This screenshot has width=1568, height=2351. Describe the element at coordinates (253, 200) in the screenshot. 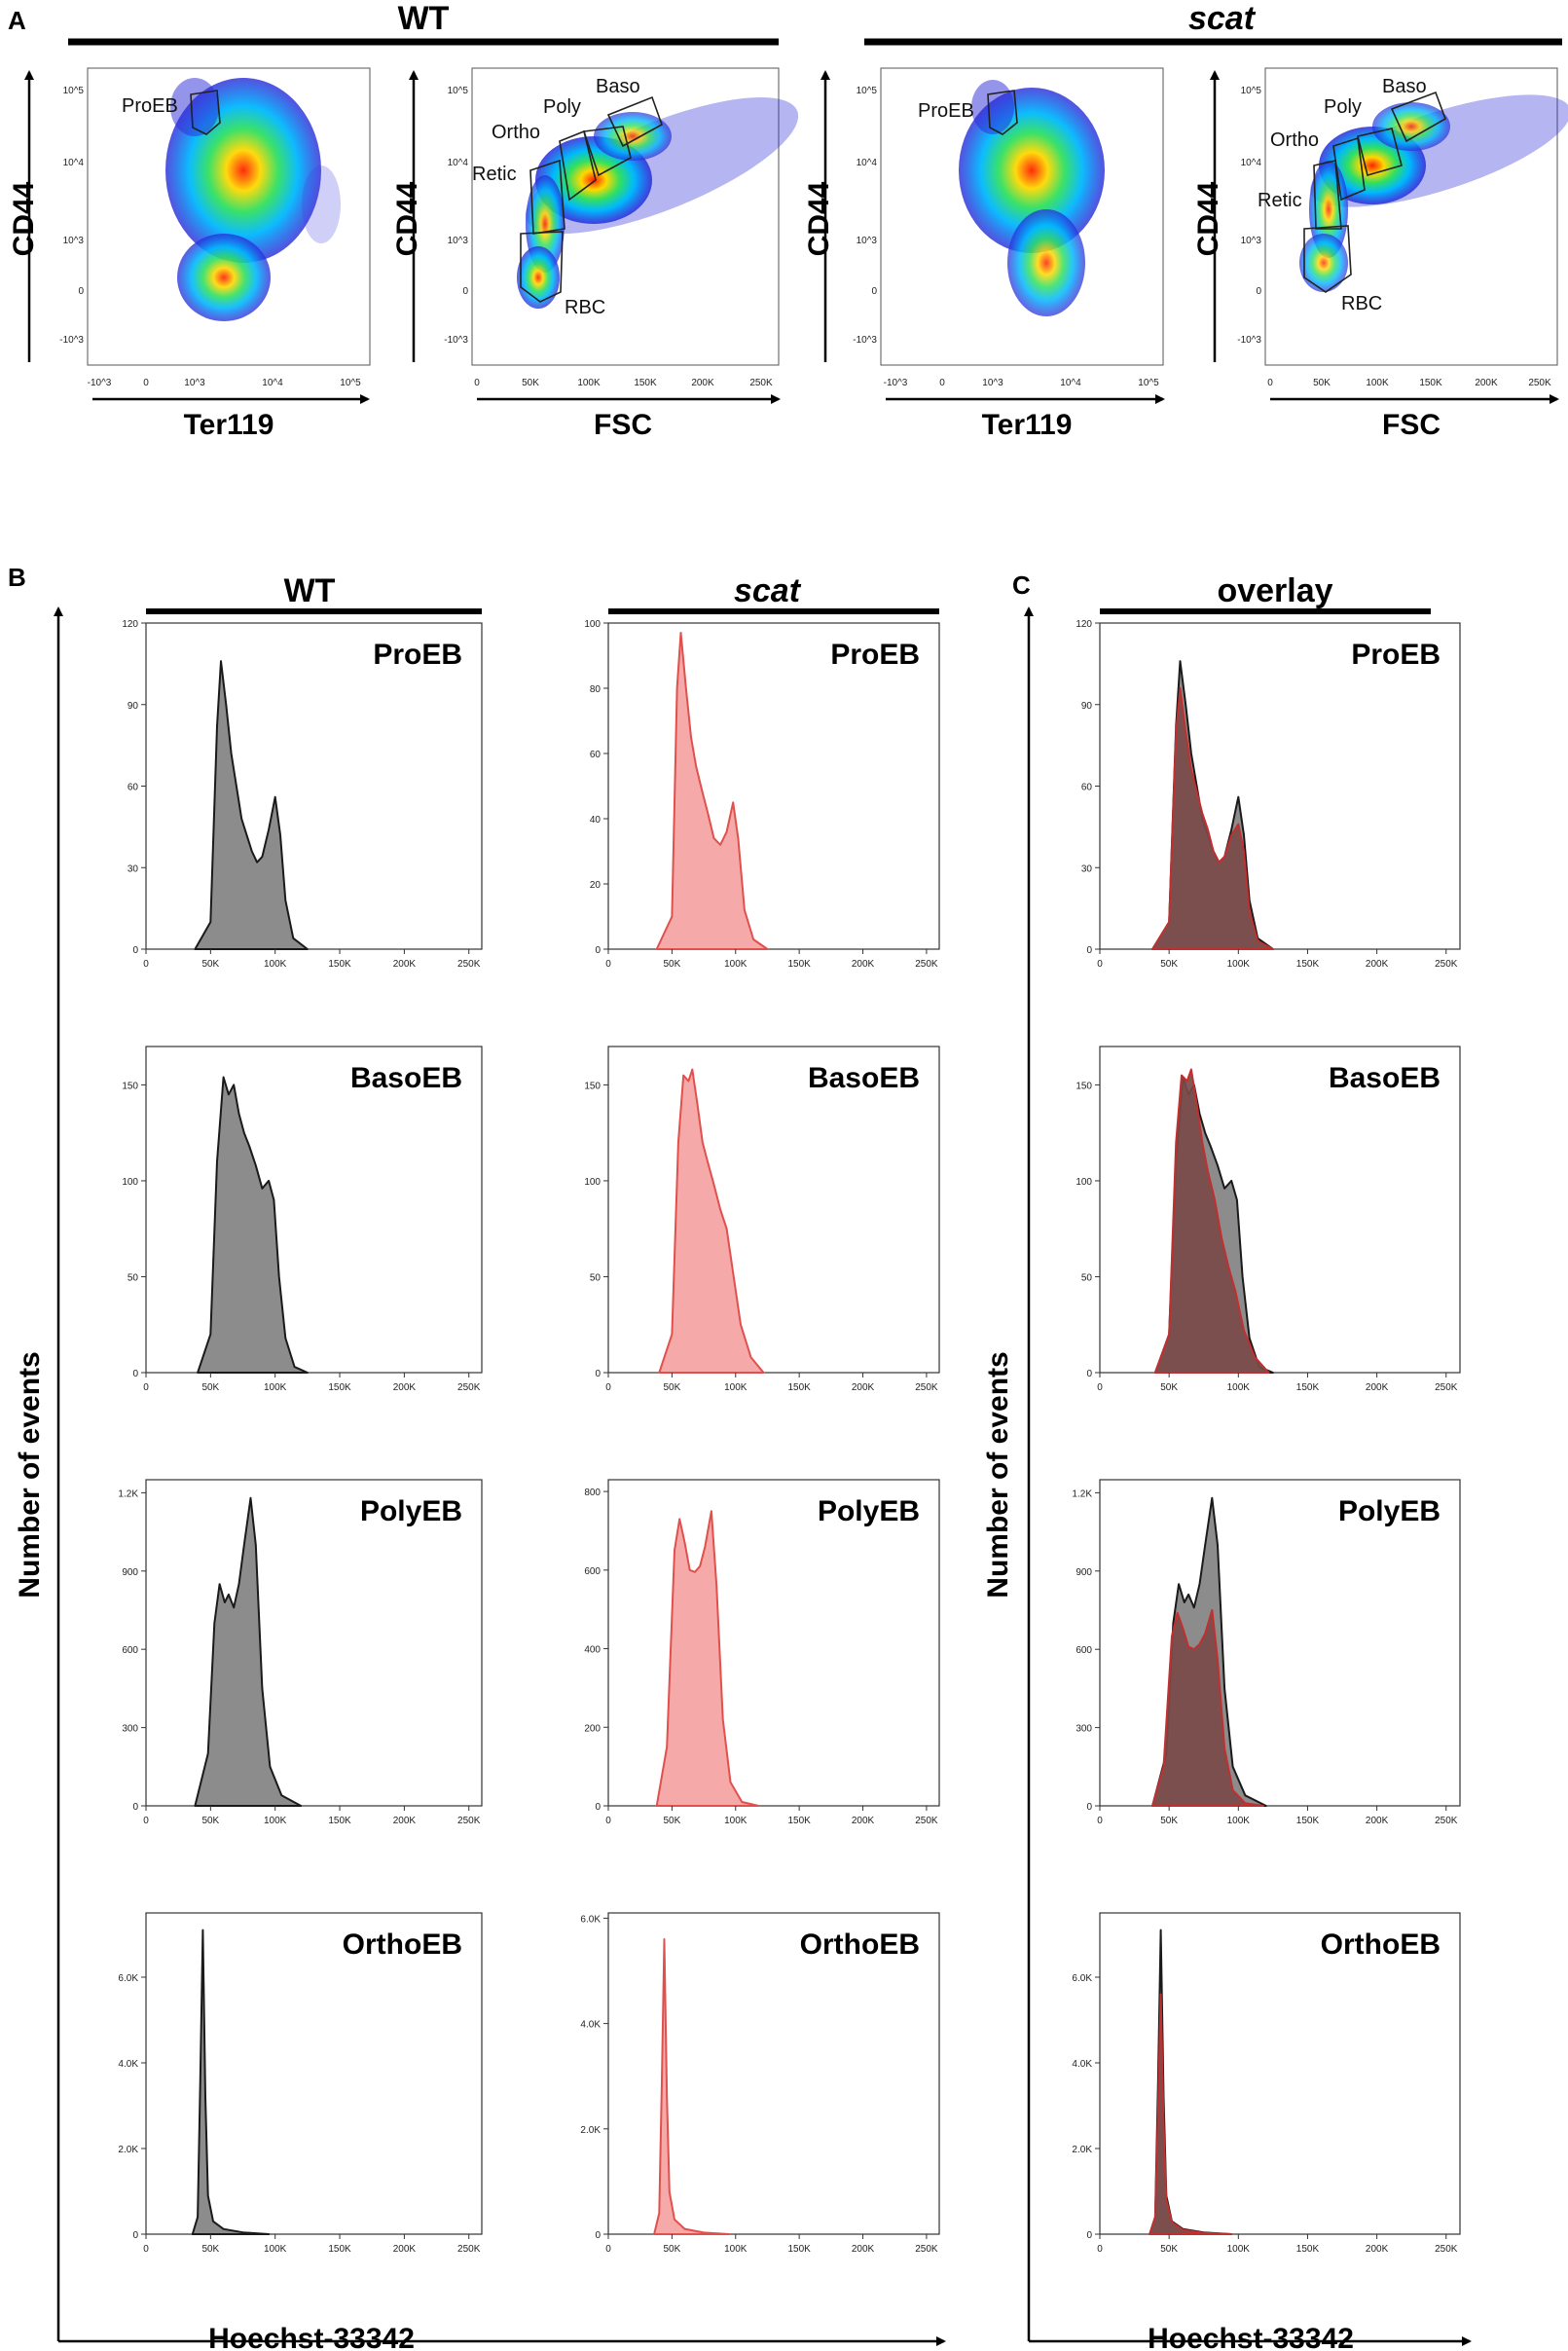

I see `density-cloud` at that location.